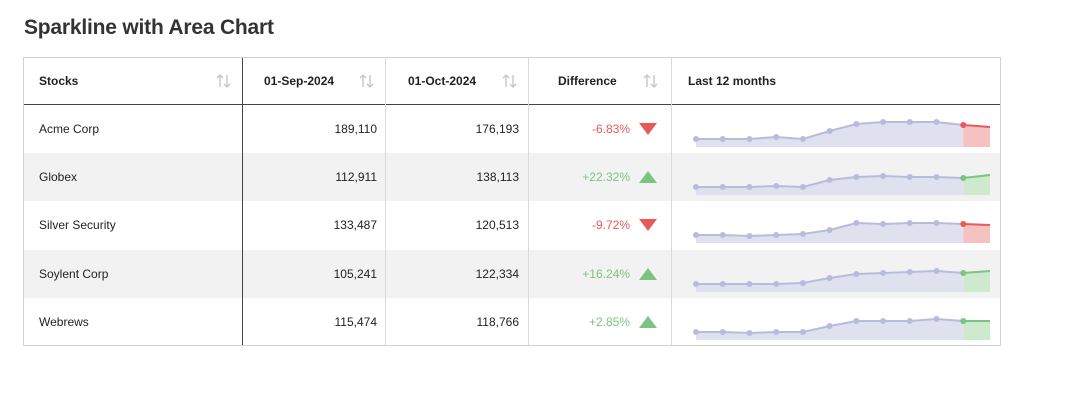  I want to click on difference-value: +16.24%, so click(606, 273).